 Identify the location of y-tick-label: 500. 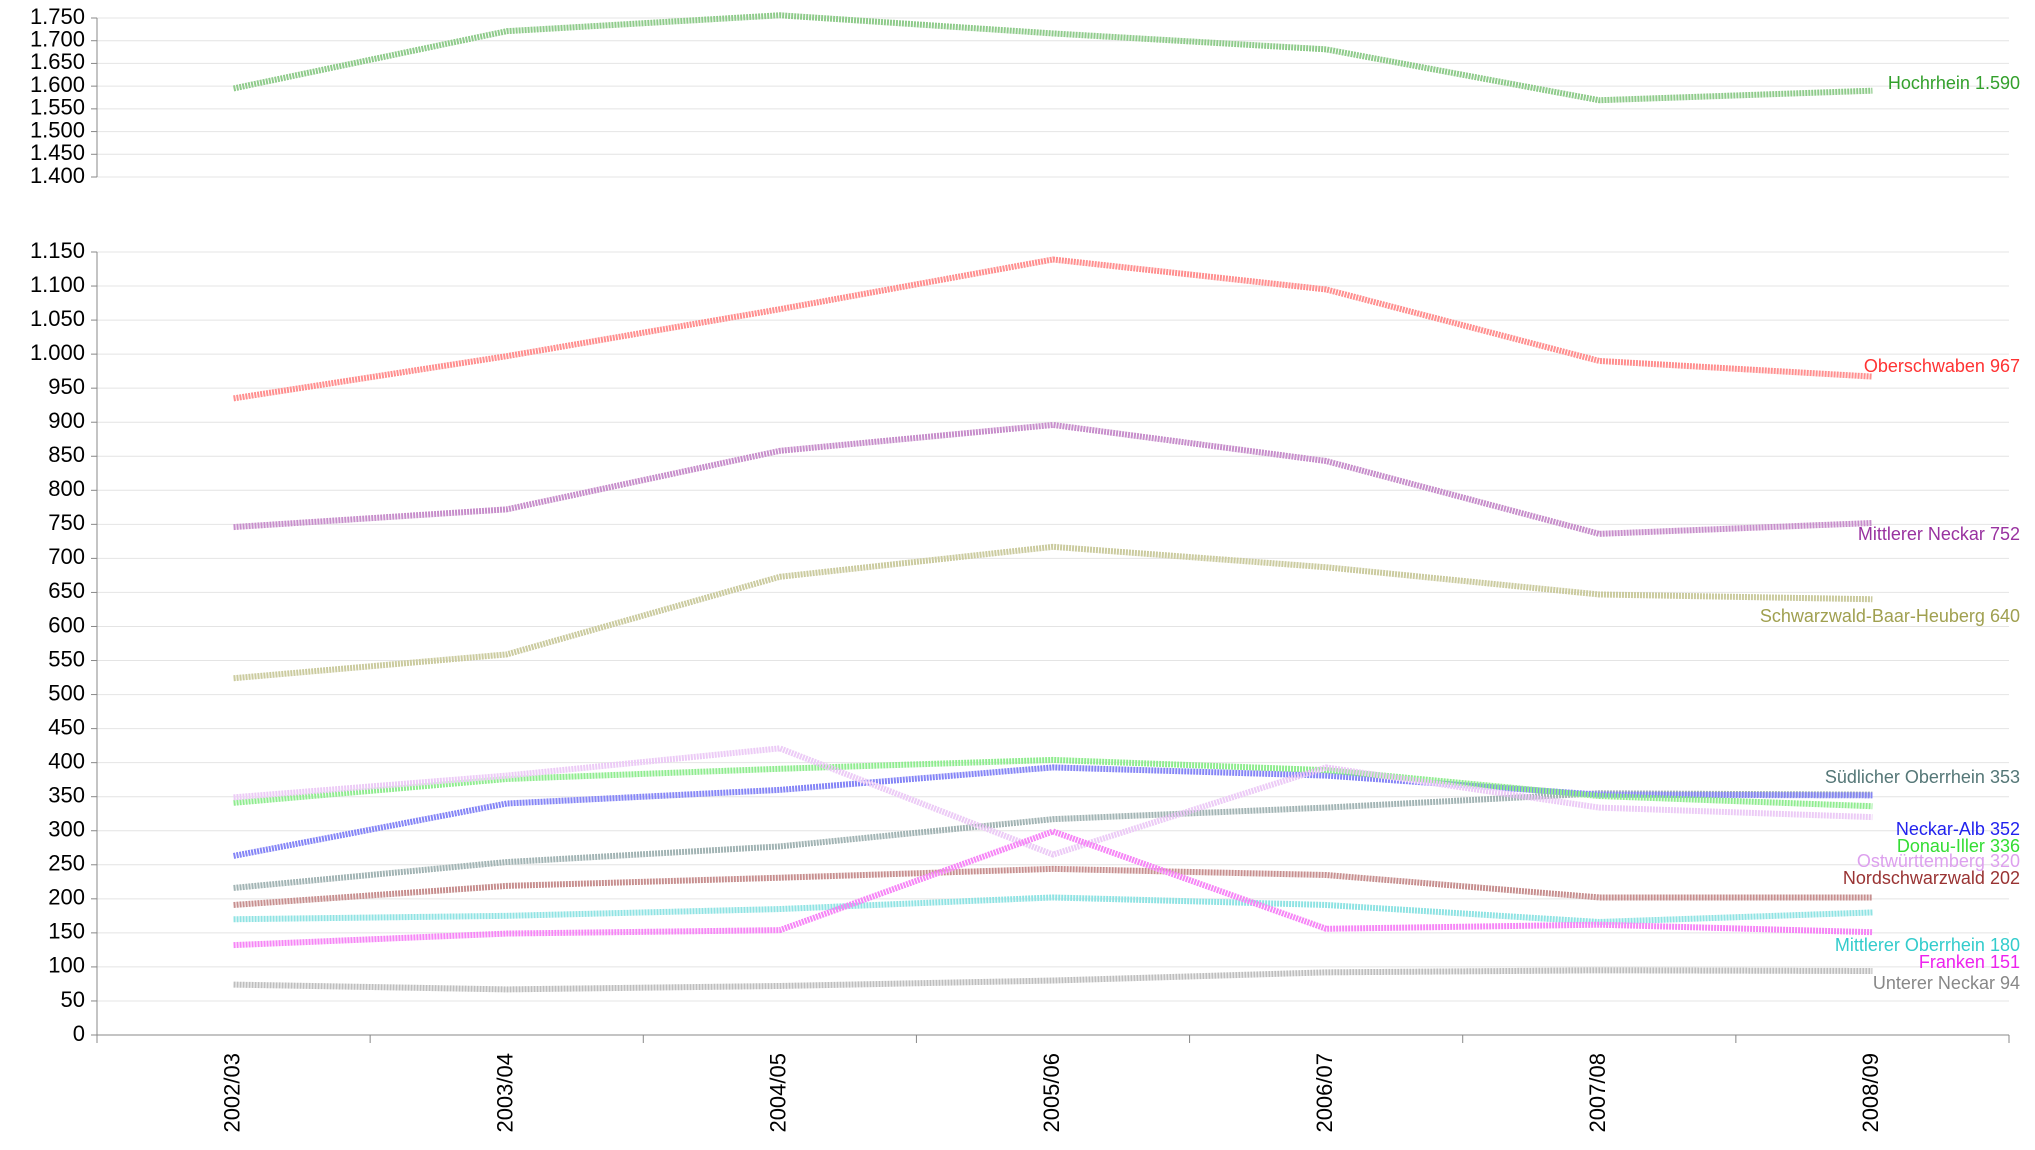
(66, 692).